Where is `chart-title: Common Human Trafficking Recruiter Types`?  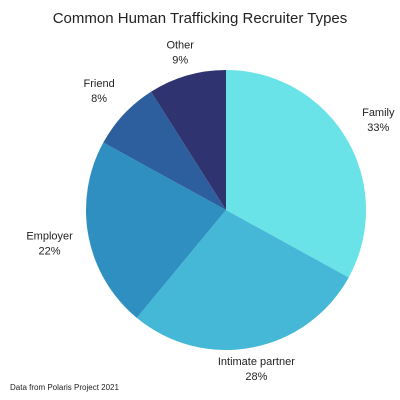 chart-title: Common Human Trafficking Recruiter Types is located at coordinates (200, 18).